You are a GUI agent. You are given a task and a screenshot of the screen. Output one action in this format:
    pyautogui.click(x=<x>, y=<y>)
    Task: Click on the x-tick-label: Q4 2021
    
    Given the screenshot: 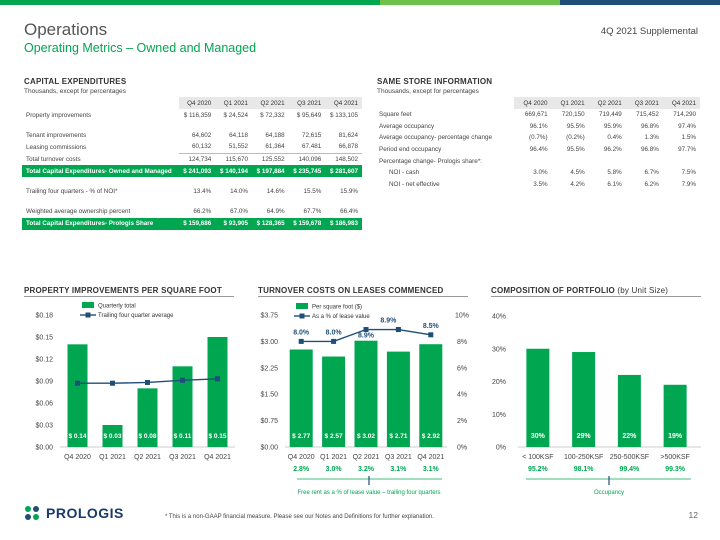 What is the action you would take?
    pyautogui.click(x=430, y=457)
    